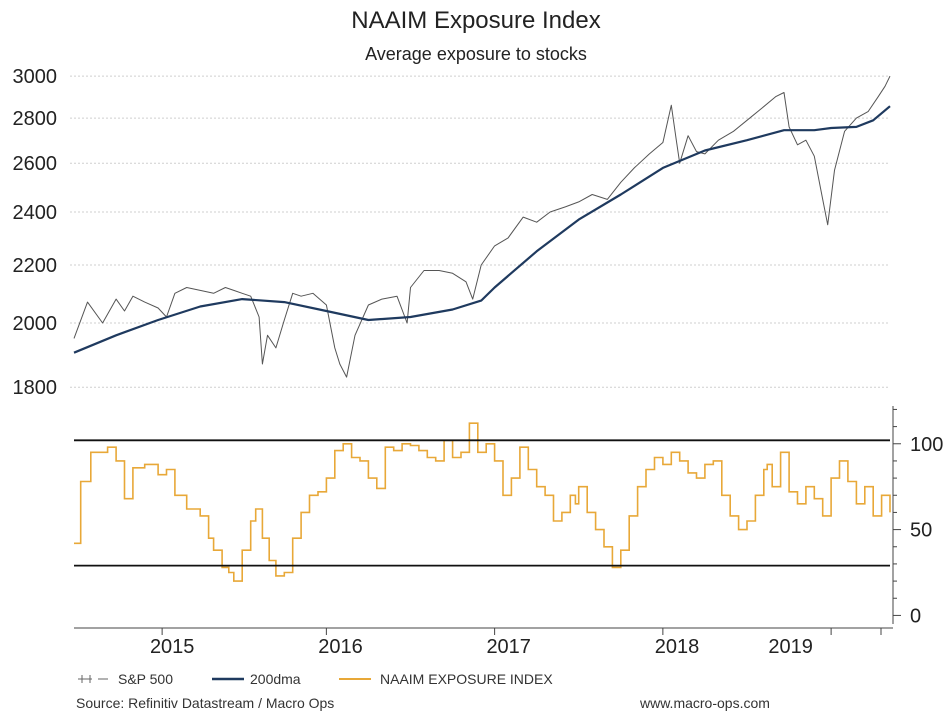 This screenshot has height=712, width=950. I want to click on x-year-label: 2016, so click(340, 647).